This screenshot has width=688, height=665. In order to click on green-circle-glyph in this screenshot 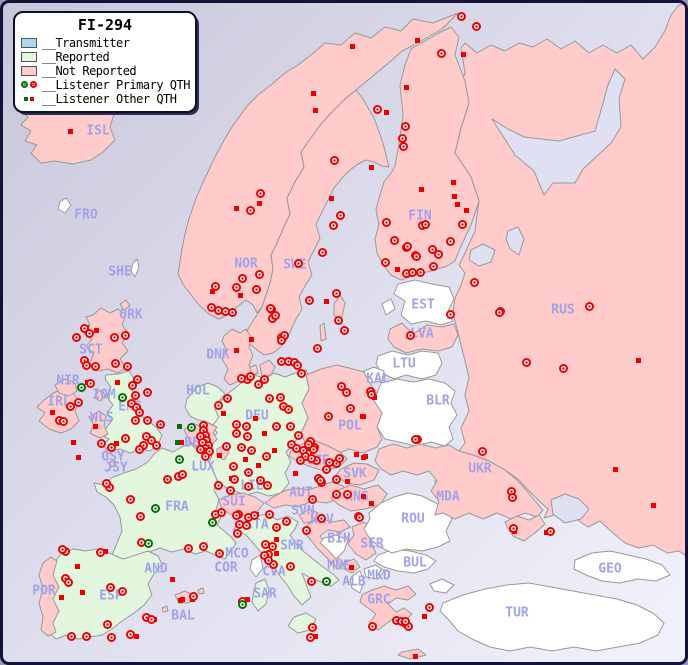, I will do `click(24, 84)`.